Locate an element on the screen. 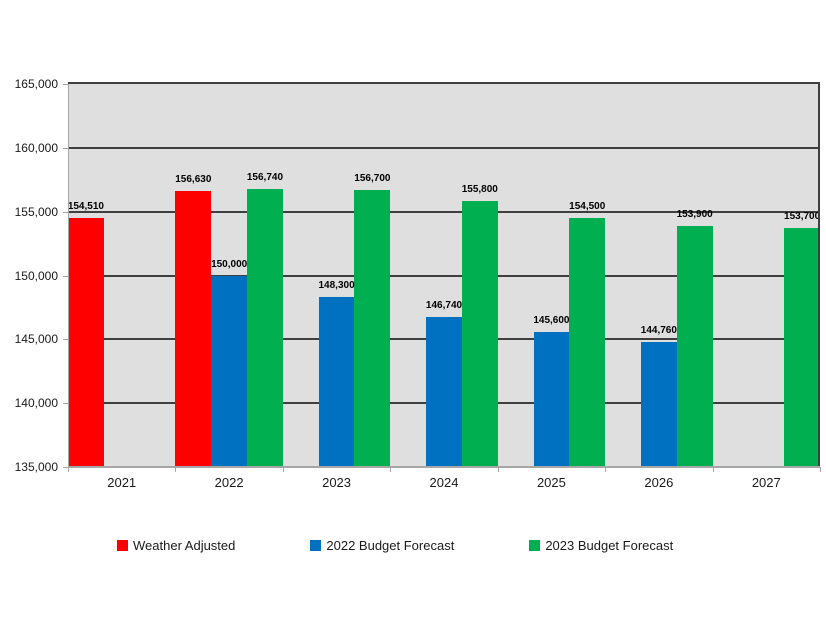 The height and width of the screenshot is (620, 826). legend-label: Weather Adjusted is located at coordinates (184, 545).